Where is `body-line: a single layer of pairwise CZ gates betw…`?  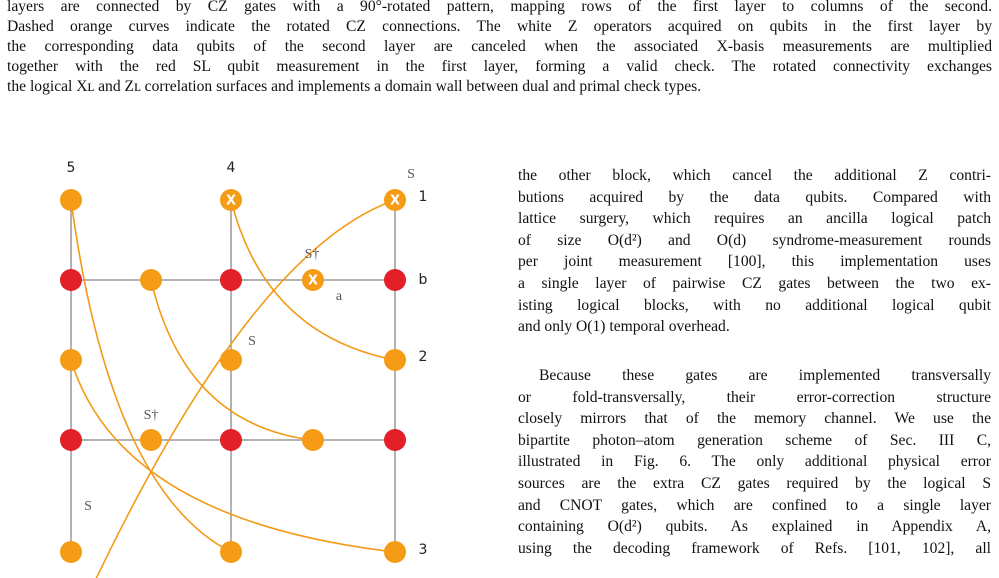 body-line: a single layer of pairwise CZ gates betw… is located at coordinates (754, 283).